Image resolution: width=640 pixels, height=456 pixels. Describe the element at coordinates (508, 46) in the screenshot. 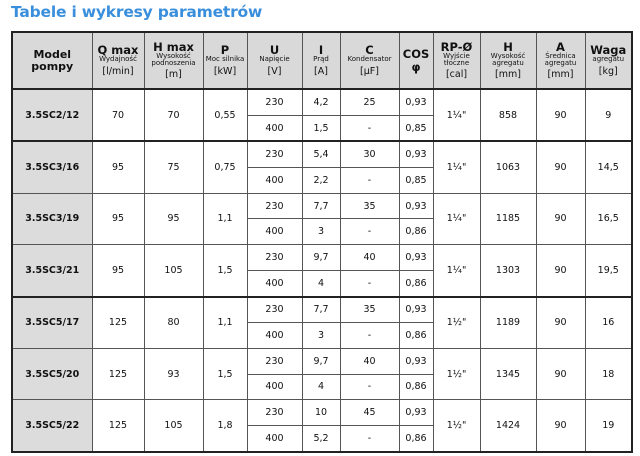

I see `column-symbol: H` at that location.